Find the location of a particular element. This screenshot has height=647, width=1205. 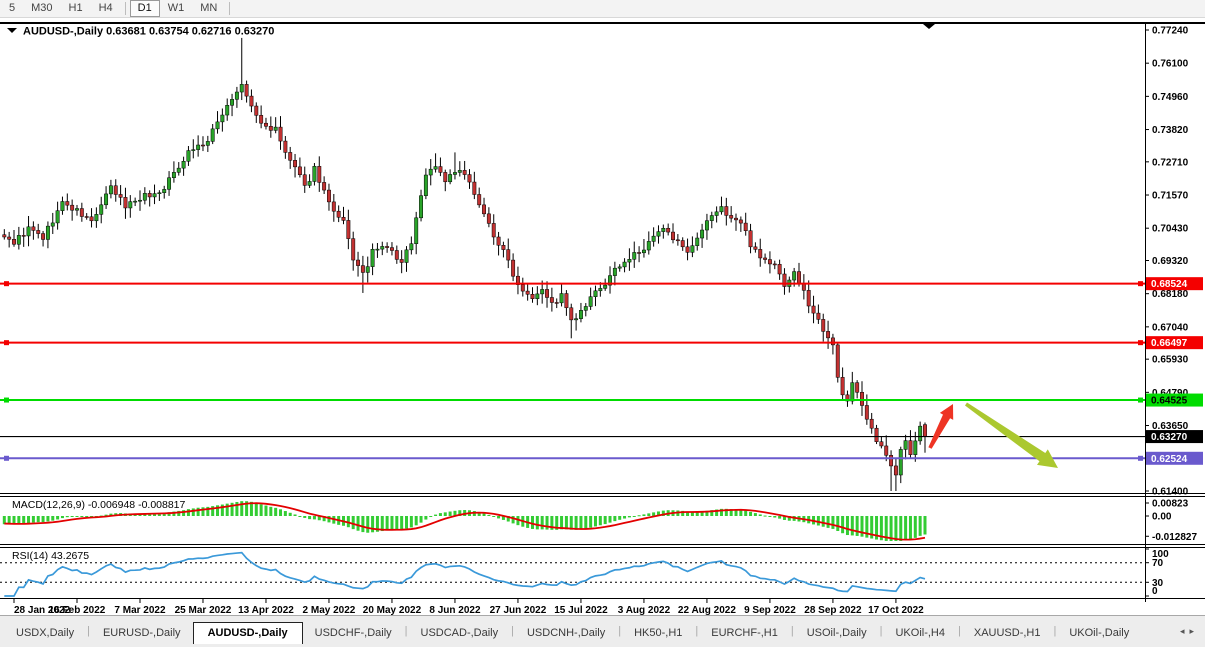

price-badge-0.64525: 0.64525 is located at coordinates (1174, 400).